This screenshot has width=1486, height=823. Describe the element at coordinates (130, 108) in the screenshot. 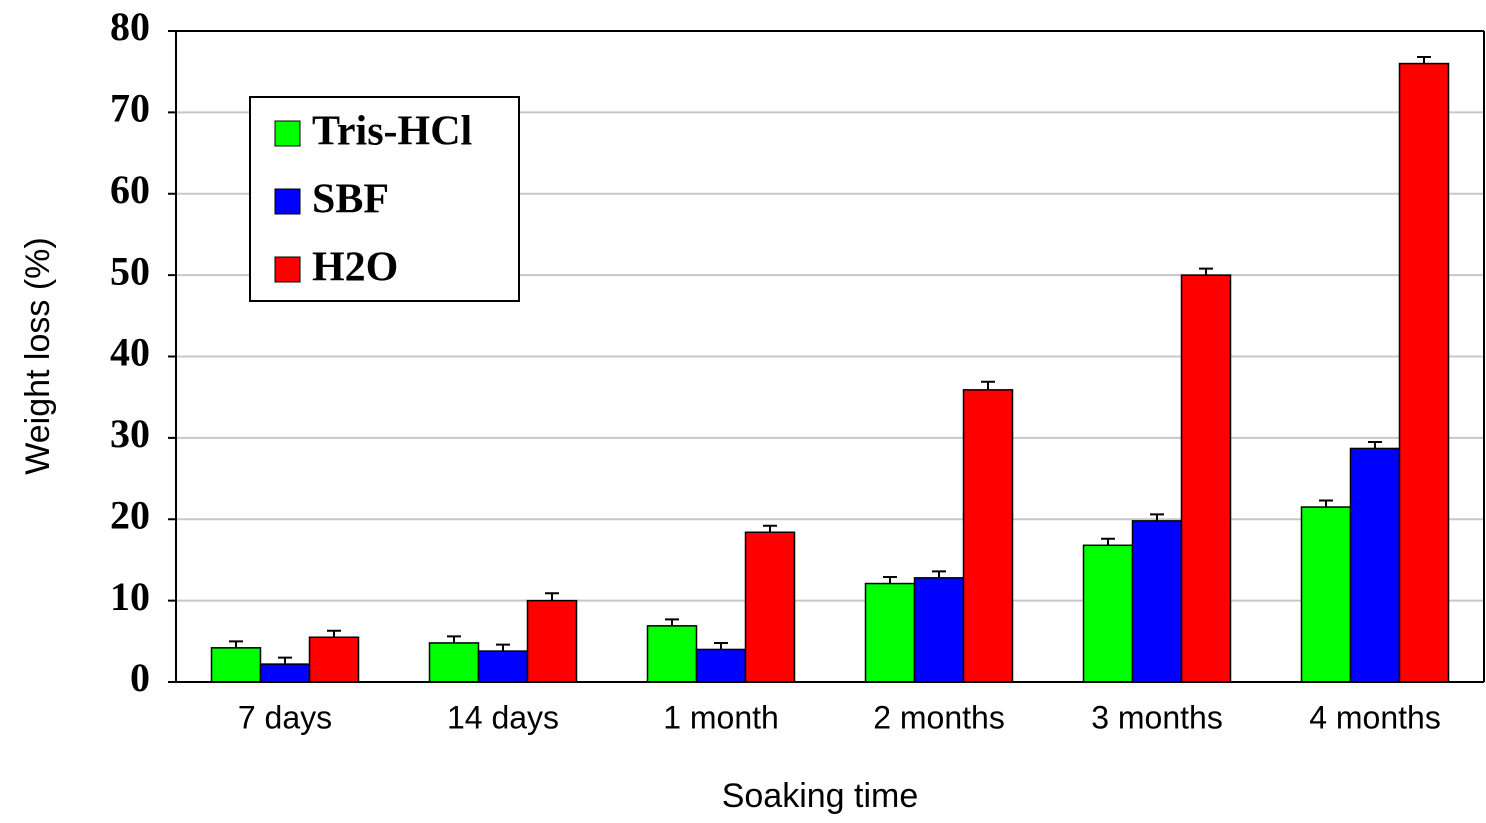

I see `y-tick-label: 70` at that location.